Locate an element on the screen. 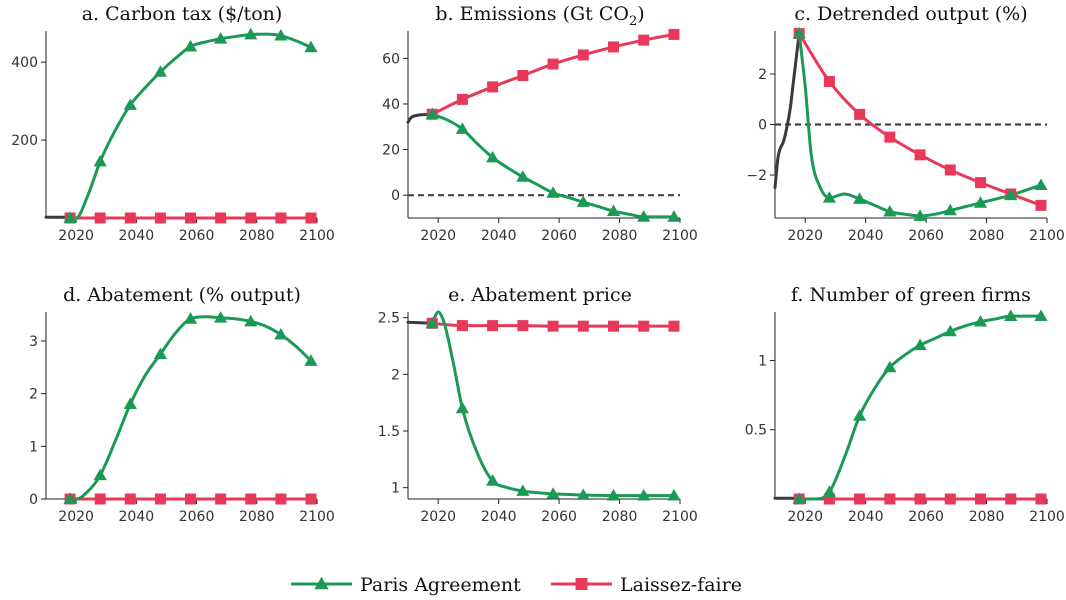 Image resolution: width=1066 pixels, height=600 pixels. panel-title: d. Abatement (% output) is located at coordinates (182, 295).